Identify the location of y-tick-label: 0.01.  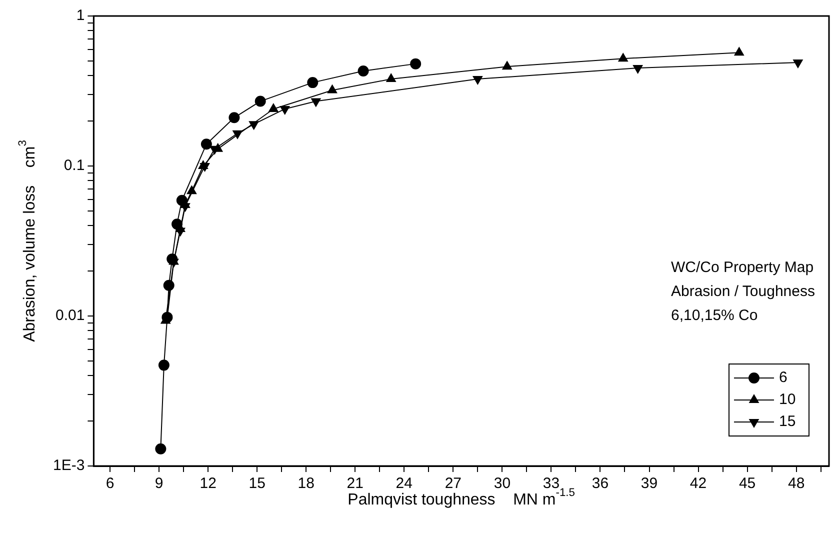
(70, 315).